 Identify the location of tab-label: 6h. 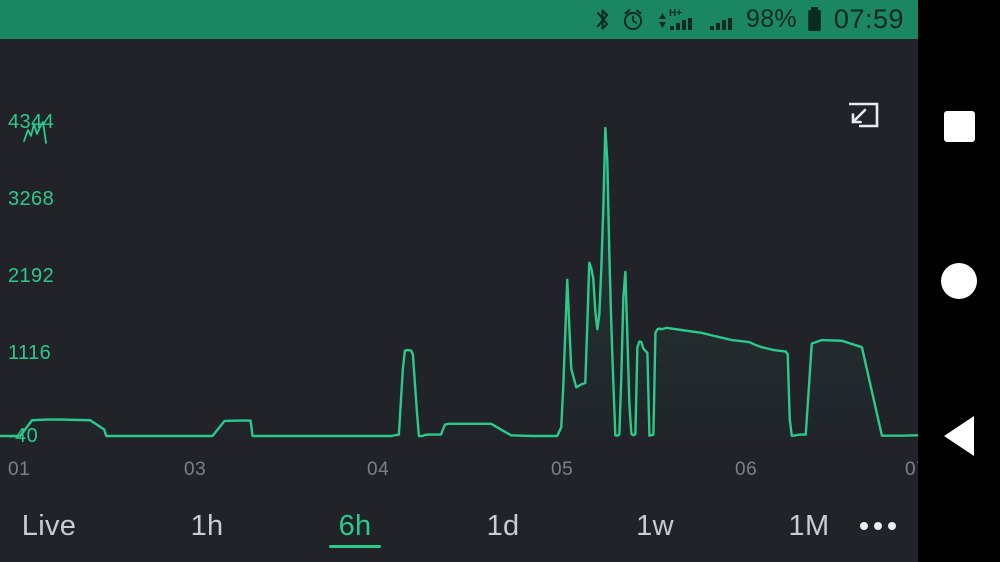
(355, 525).